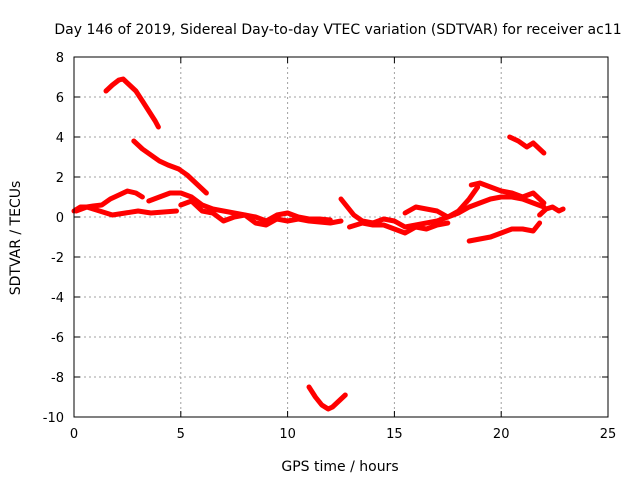 The image size is (640, 480). I want to click on series-arc-dip, so click(327, 398).